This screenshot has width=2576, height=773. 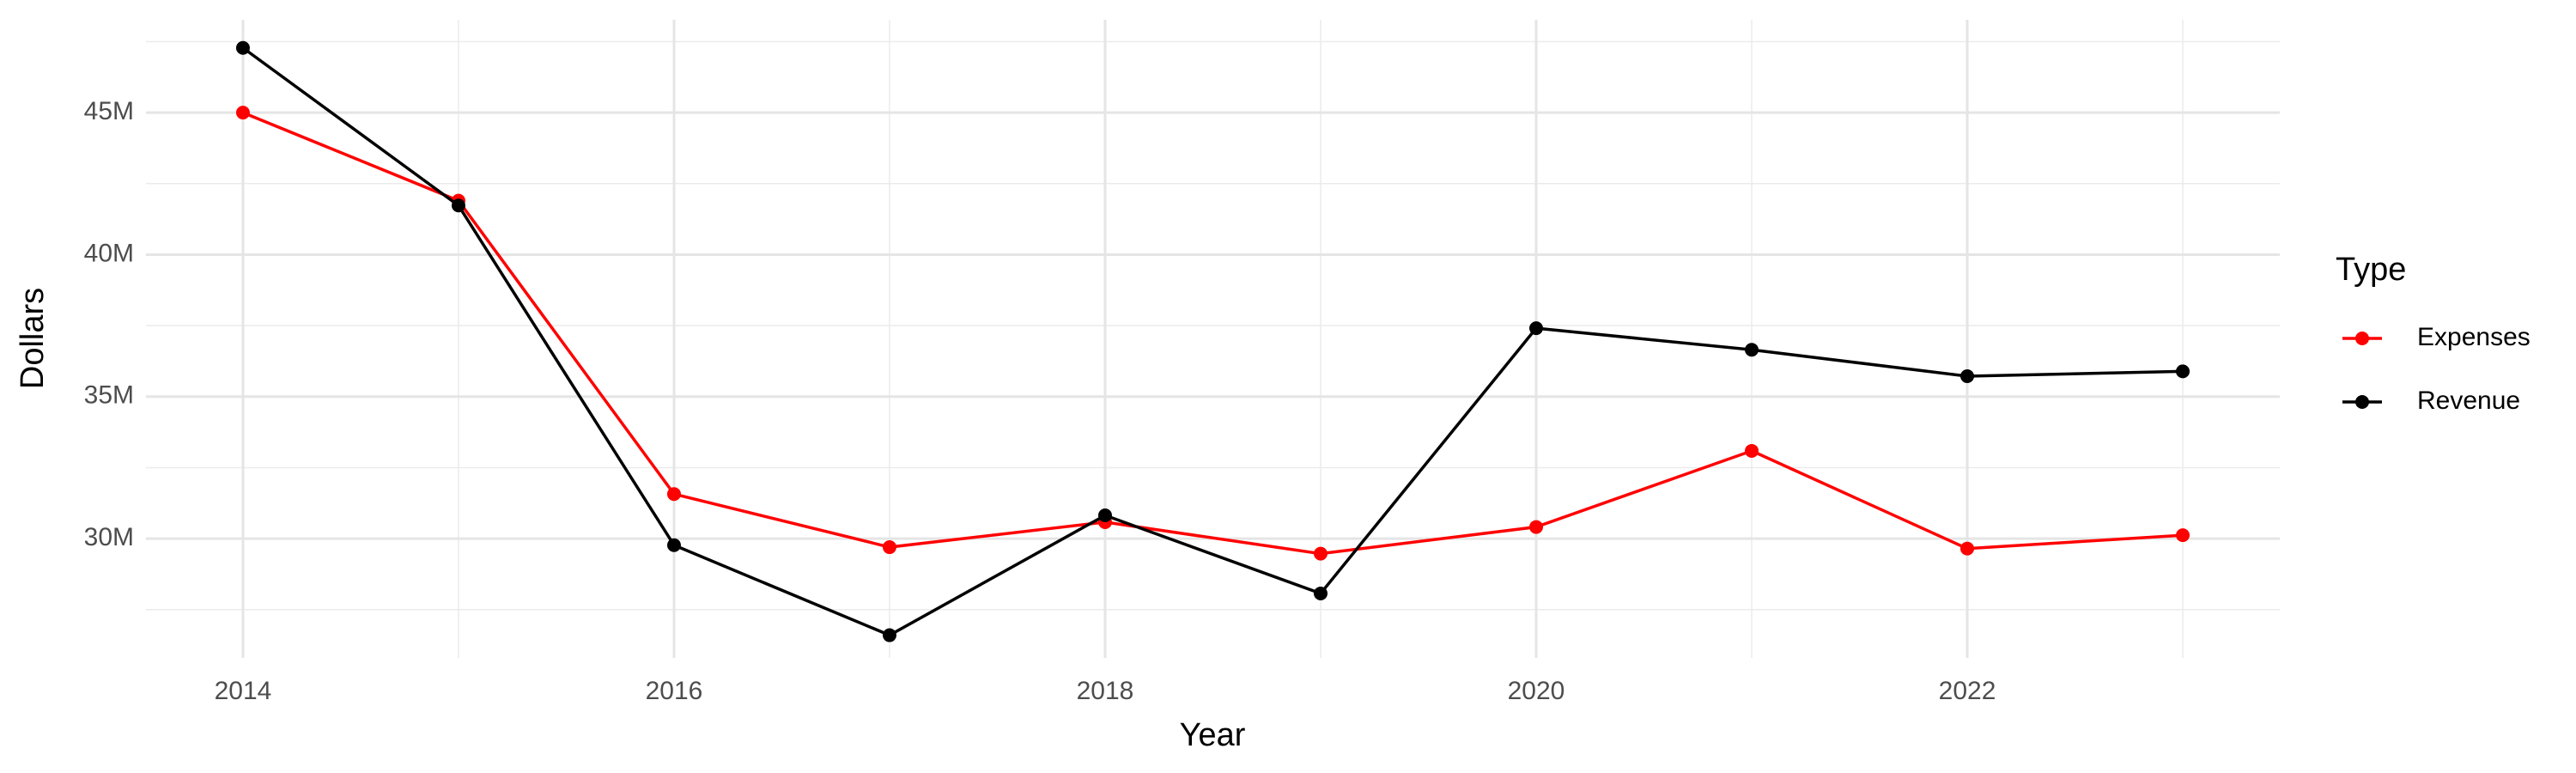 I want to click on x-tick-label: 2022, so click(x=1967, y=691).